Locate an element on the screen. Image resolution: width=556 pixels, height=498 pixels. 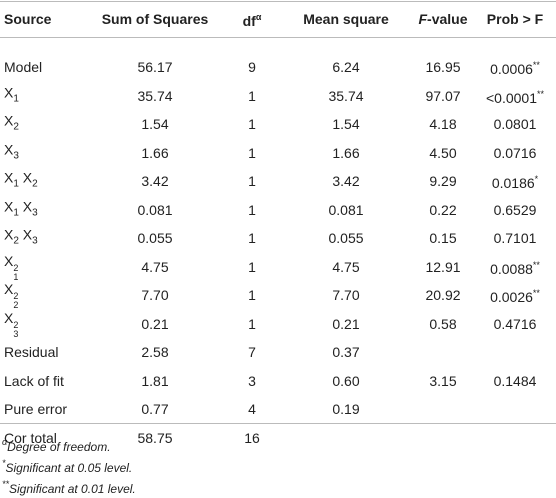
header-italic: F is located at coordinates (423, 19).